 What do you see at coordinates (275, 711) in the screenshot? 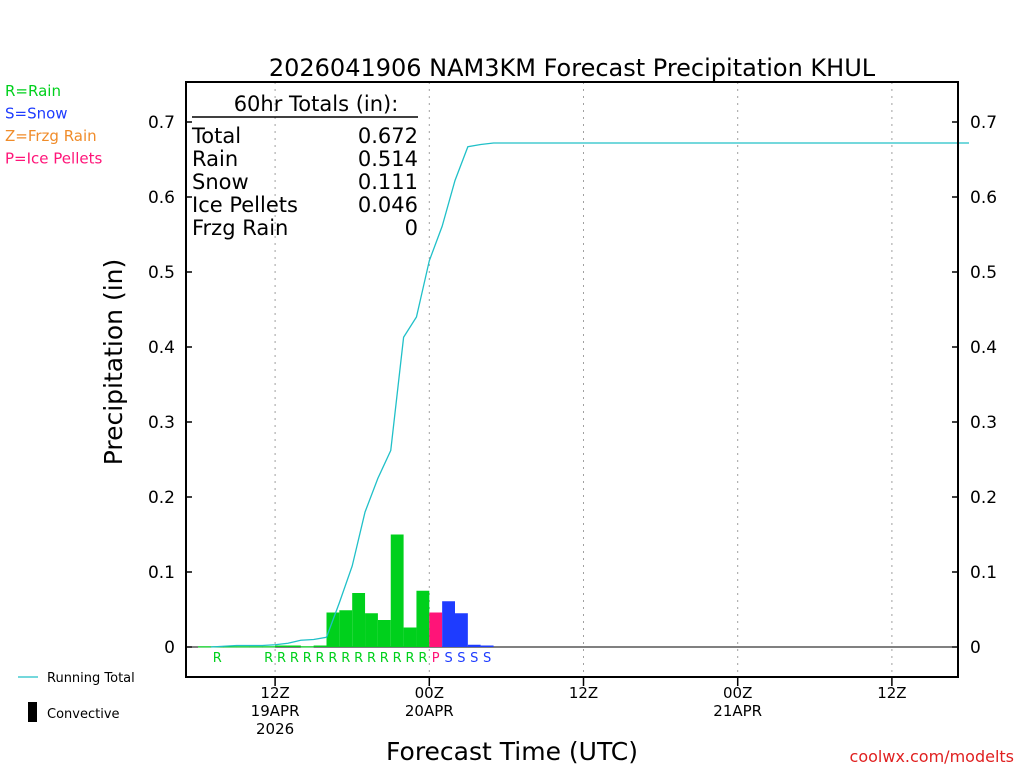
I see `x-tick-label-0-1: 19APR` at bounding box center [275, 711].